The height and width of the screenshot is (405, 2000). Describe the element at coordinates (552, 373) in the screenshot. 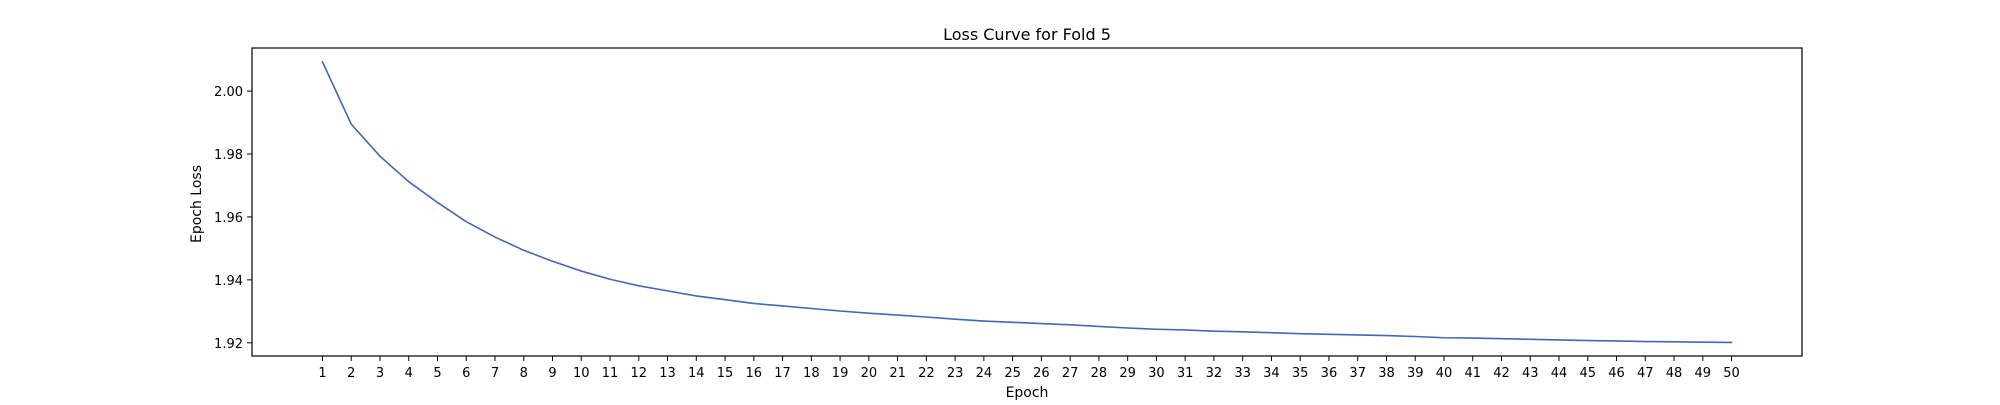

I see `x-tick-label: 9` at that location.